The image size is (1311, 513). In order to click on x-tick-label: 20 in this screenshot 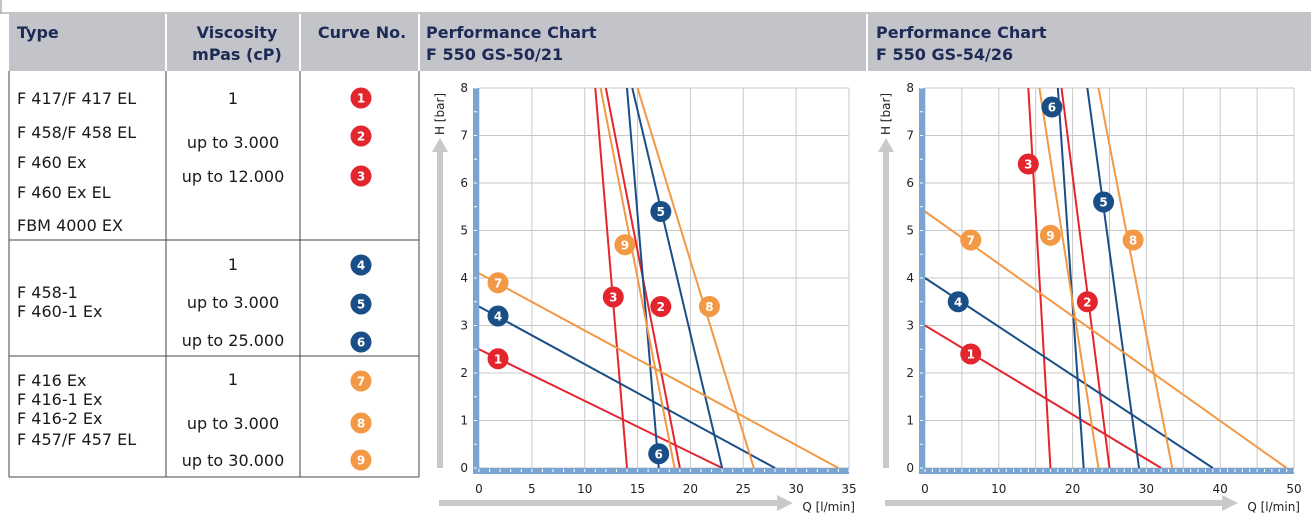, I will do `click(1072, 489)`.